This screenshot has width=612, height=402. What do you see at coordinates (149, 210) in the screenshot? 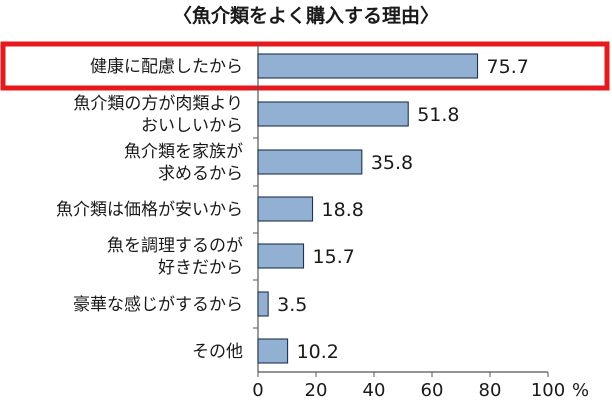
I see `category-label: 魚介類は価格が安いから` at bounding box center [149, 210].